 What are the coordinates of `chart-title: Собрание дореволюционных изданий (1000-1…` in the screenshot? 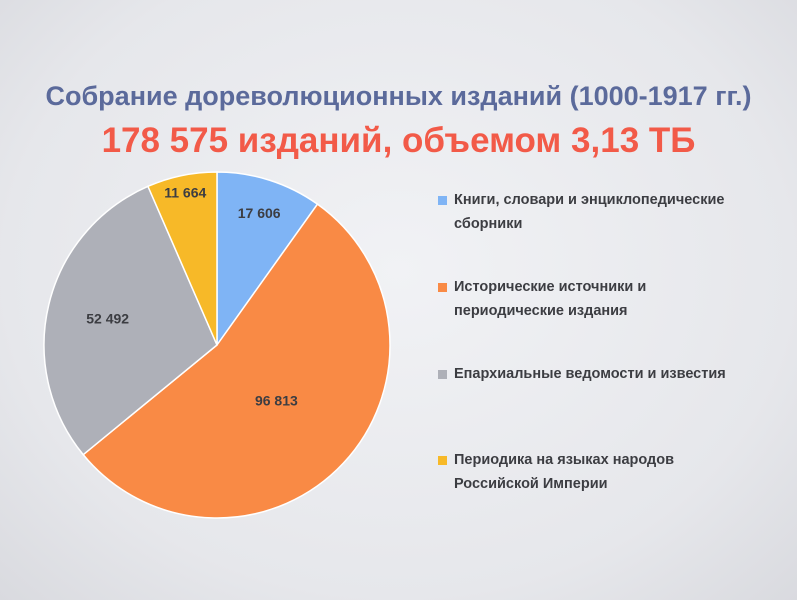 It's located at (398, 96).